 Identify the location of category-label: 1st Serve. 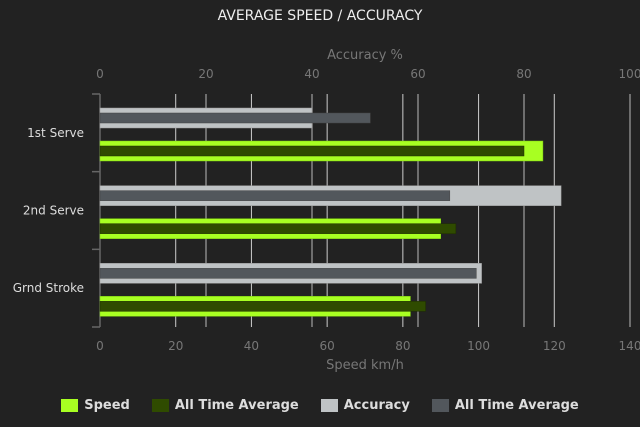
(55, 133).